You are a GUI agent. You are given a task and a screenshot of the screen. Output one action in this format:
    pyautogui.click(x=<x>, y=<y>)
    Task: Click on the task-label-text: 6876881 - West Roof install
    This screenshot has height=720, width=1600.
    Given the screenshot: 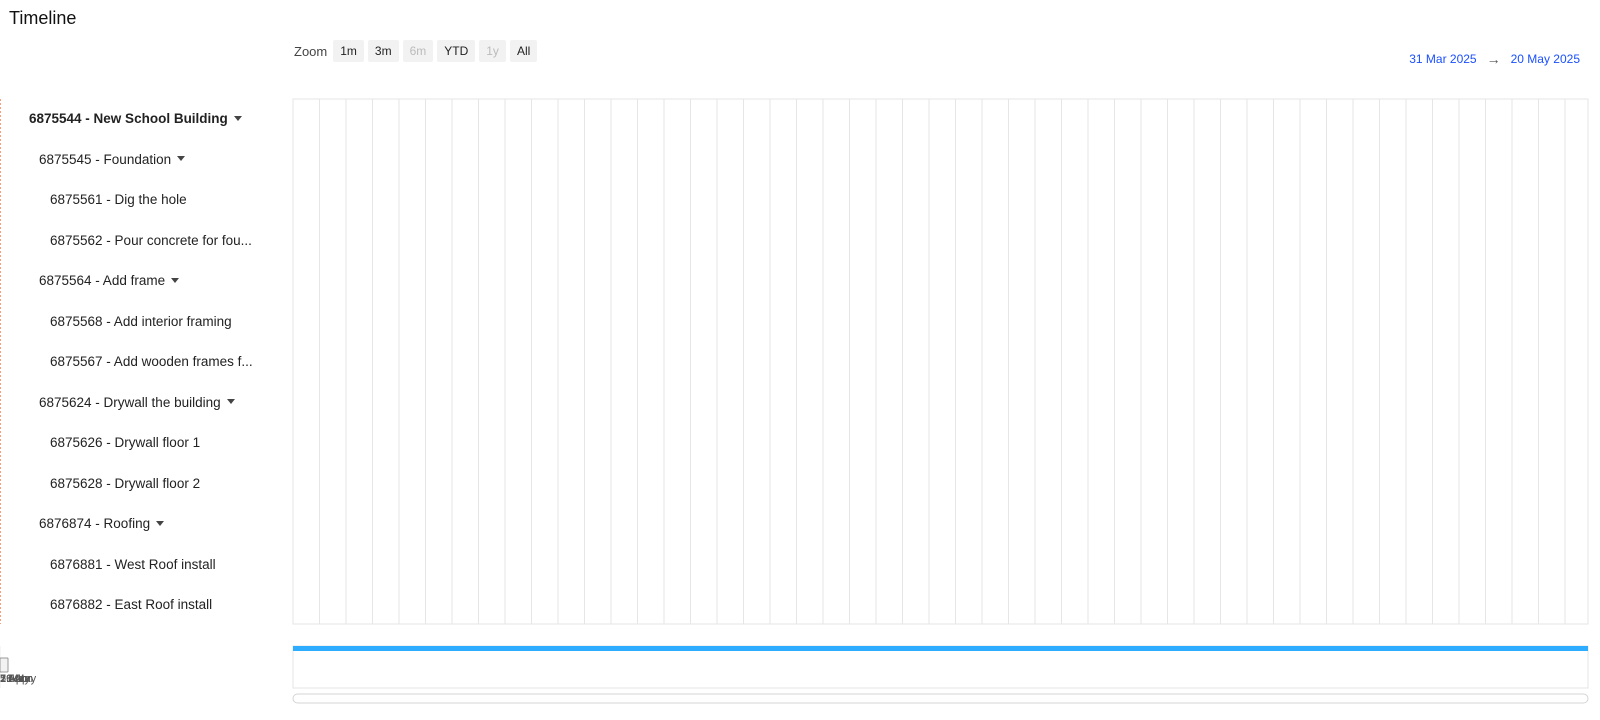 What is the action you would take?
    pyautogui.click(x=133, y=564)
    